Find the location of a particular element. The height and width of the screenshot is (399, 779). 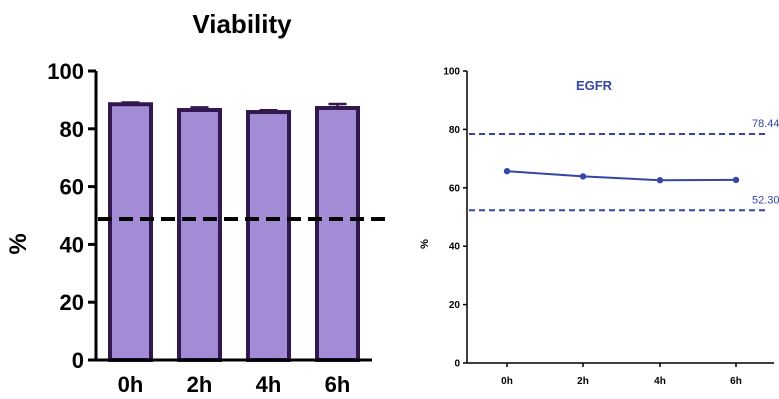

viability-y-tick-label: 60 is located at coordinates (72, 187).